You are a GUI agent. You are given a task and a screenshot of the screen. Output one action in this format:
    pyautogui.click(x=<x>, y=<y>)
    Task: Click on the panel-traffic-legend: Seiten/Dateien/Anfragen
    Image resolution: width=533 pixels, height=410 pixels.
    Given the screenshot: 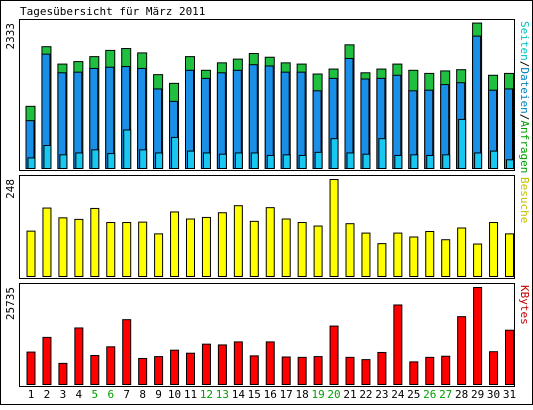 What is the action you would take?
    pyautogui.click(x=524, y=97)
    